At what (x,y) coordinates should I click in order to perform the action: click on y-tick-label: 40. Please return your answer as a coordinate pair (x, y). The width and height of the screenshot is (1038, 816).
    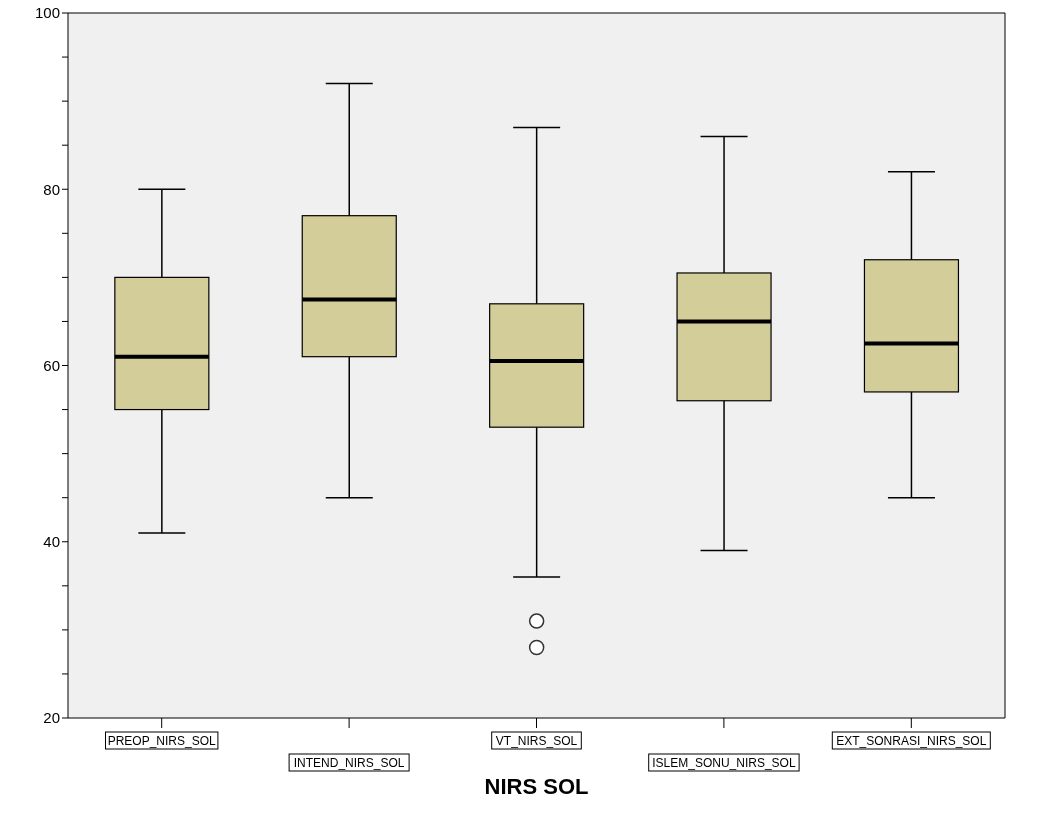
    Looking at the image, I should click on (51, 542).